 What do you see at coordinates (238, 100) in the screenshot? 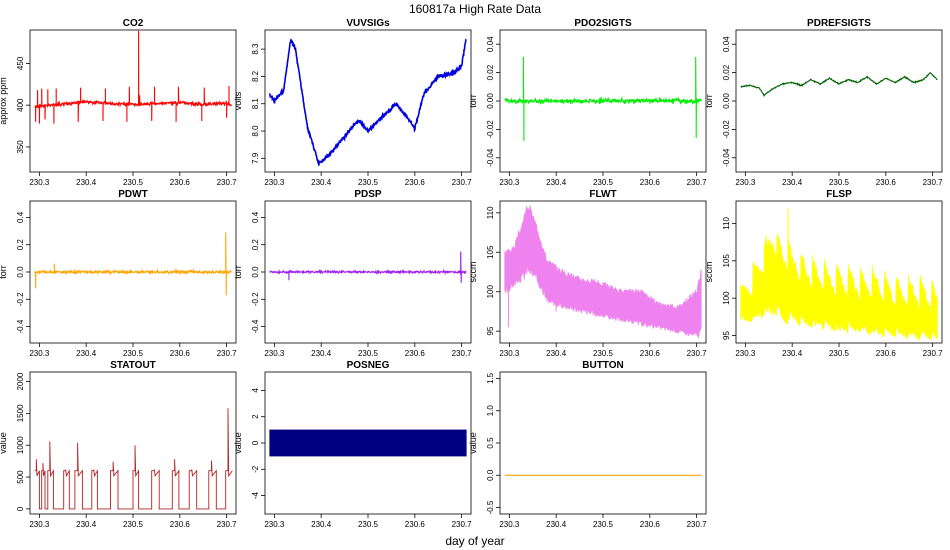
I see `panel-ylabel-vuvsigs: volts` at bounding box center [238, 100].